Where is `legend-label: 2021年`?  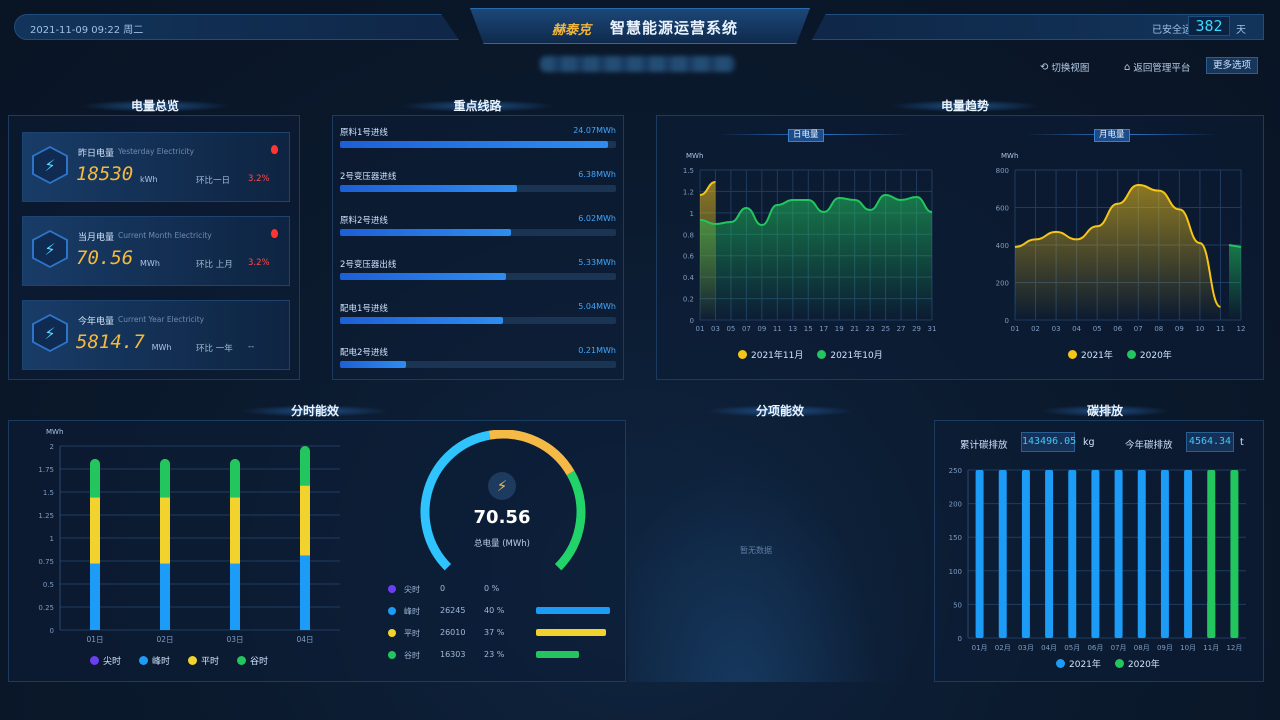
legend-label: 2021年 is located at coordinates (1085, 665).